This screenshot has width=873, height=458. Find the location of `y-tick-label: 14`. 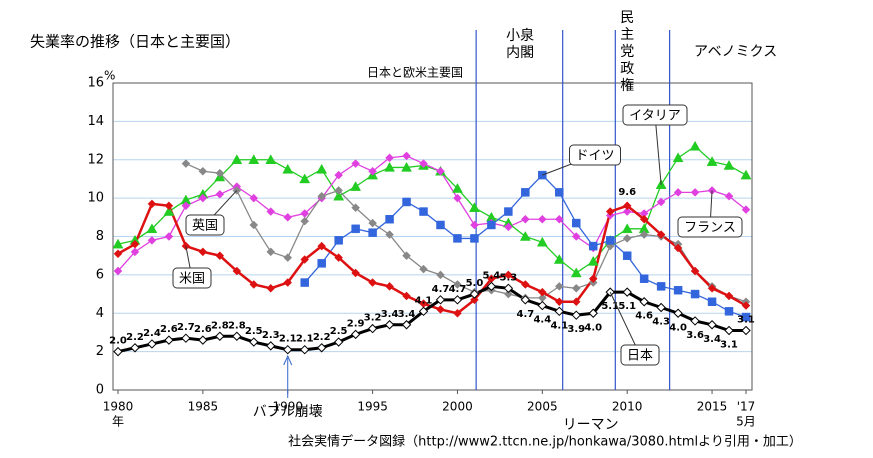

y-tick-label: 14 is located at coordinates (95, 121).